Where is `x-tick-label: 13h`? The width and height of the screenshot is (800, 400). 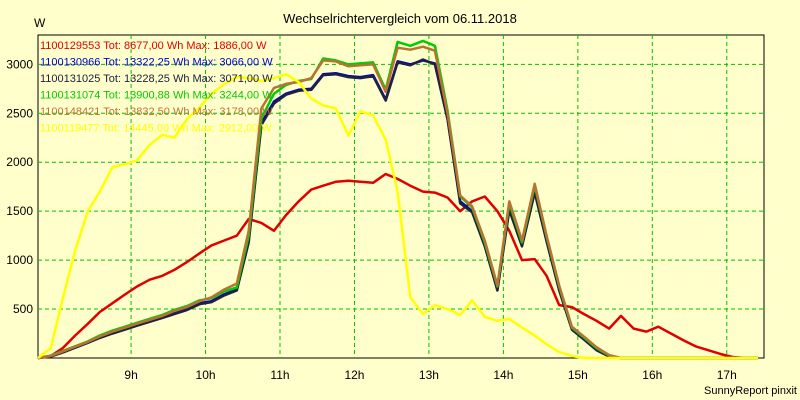
x-tick-label: 13h is located at coordinates (429, 375).